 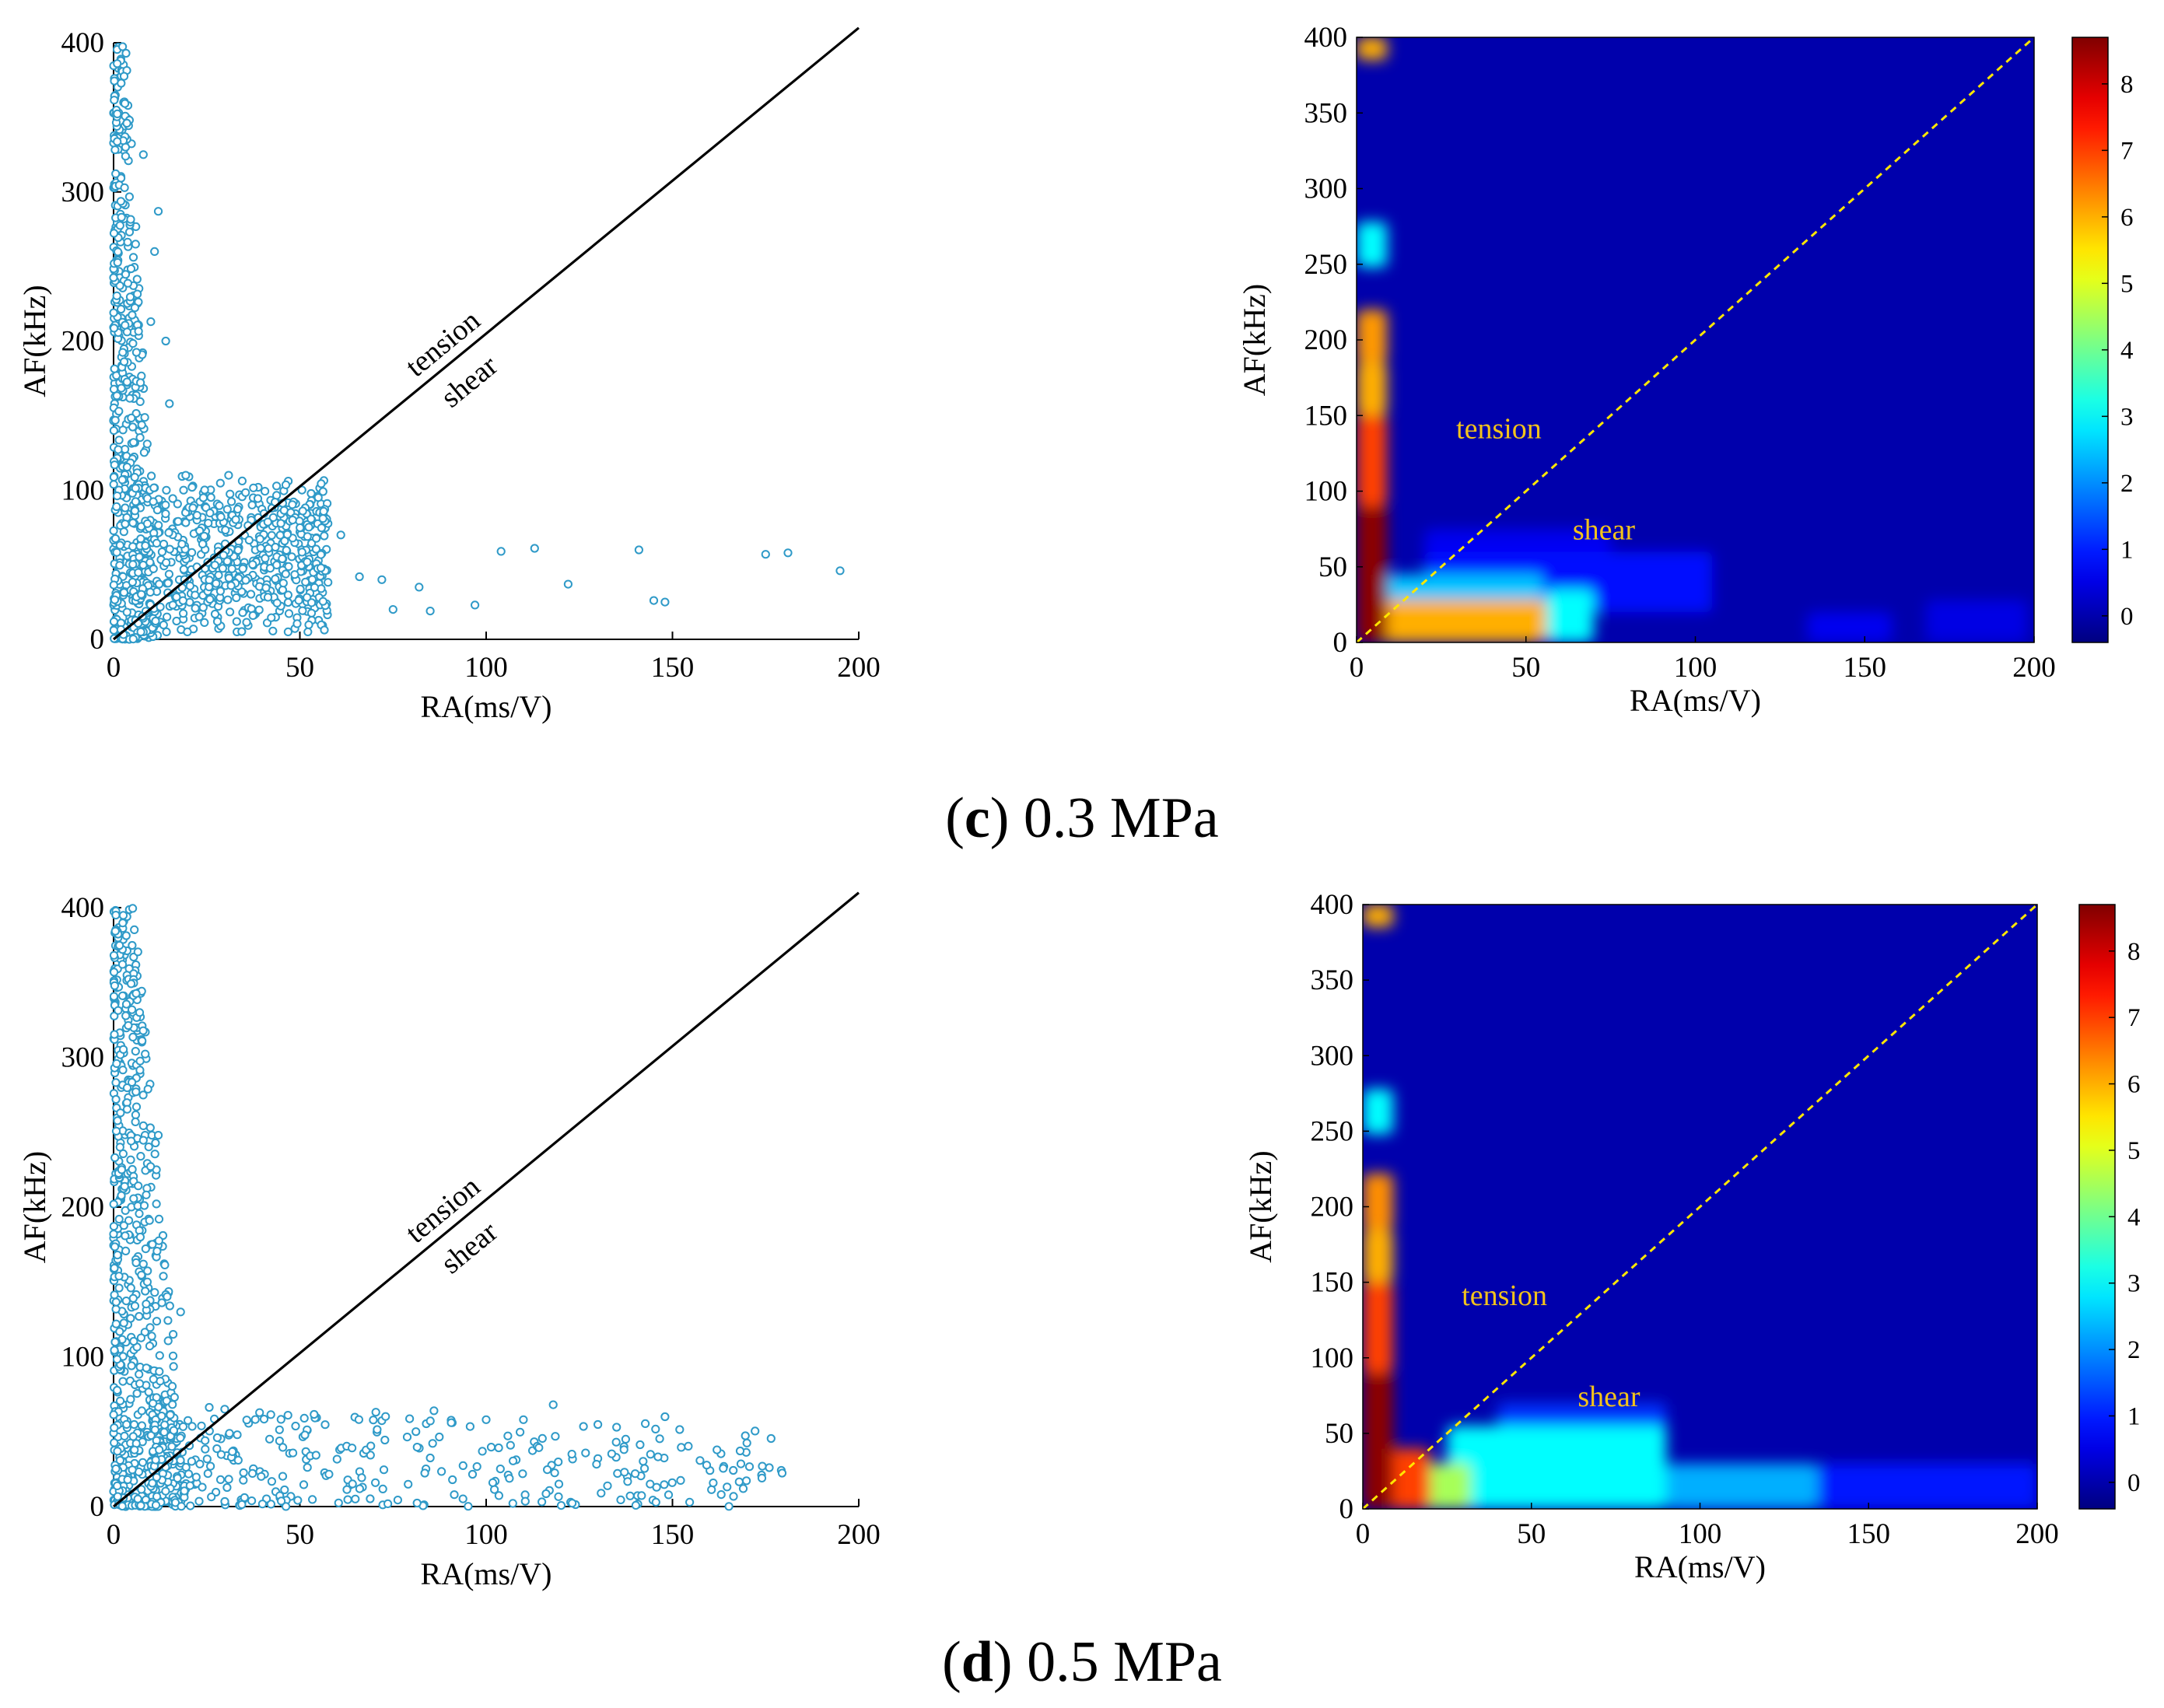 I want to click on colorbar: 0 1 2 3 4 5 6 7 8, so click(x=2109, y=1207).